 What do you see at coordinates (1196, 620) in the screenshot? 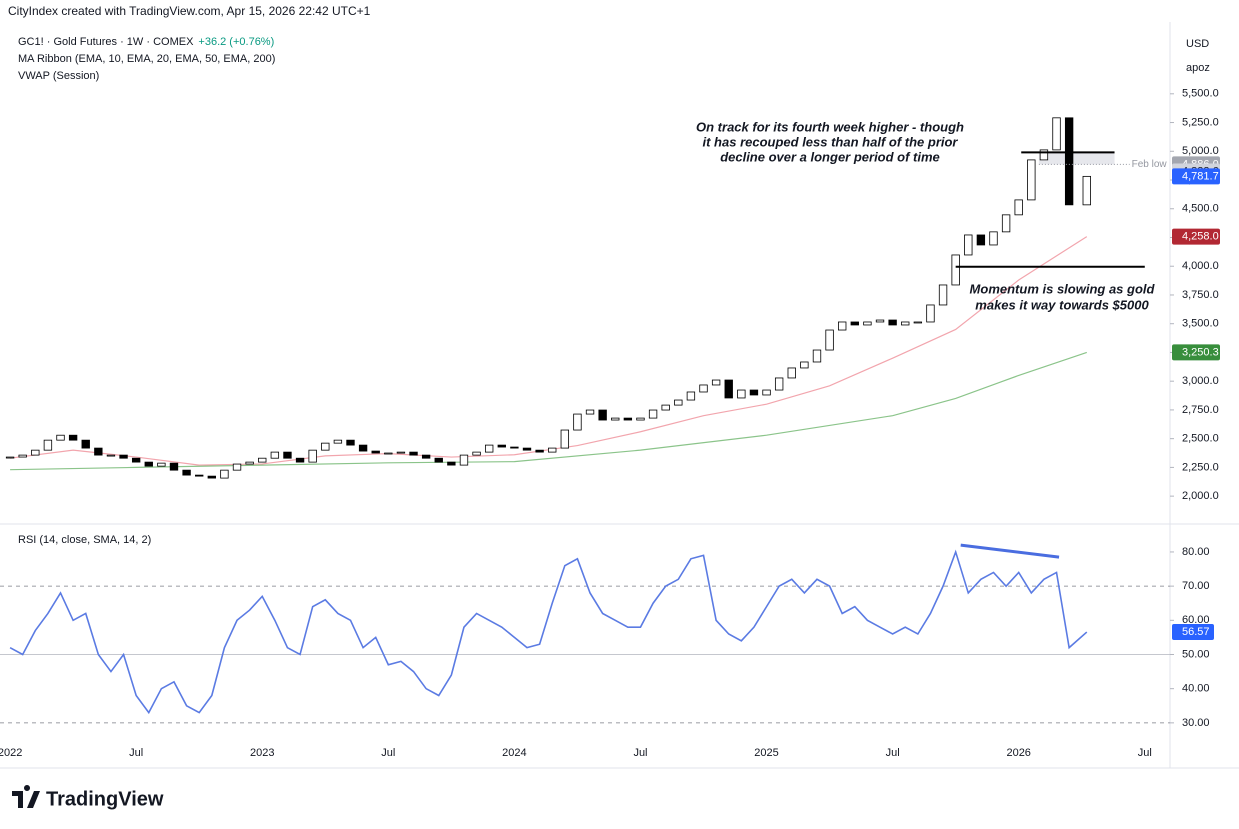
I see `y-tick-label: 60.00` at bounding box center [1196, 620].